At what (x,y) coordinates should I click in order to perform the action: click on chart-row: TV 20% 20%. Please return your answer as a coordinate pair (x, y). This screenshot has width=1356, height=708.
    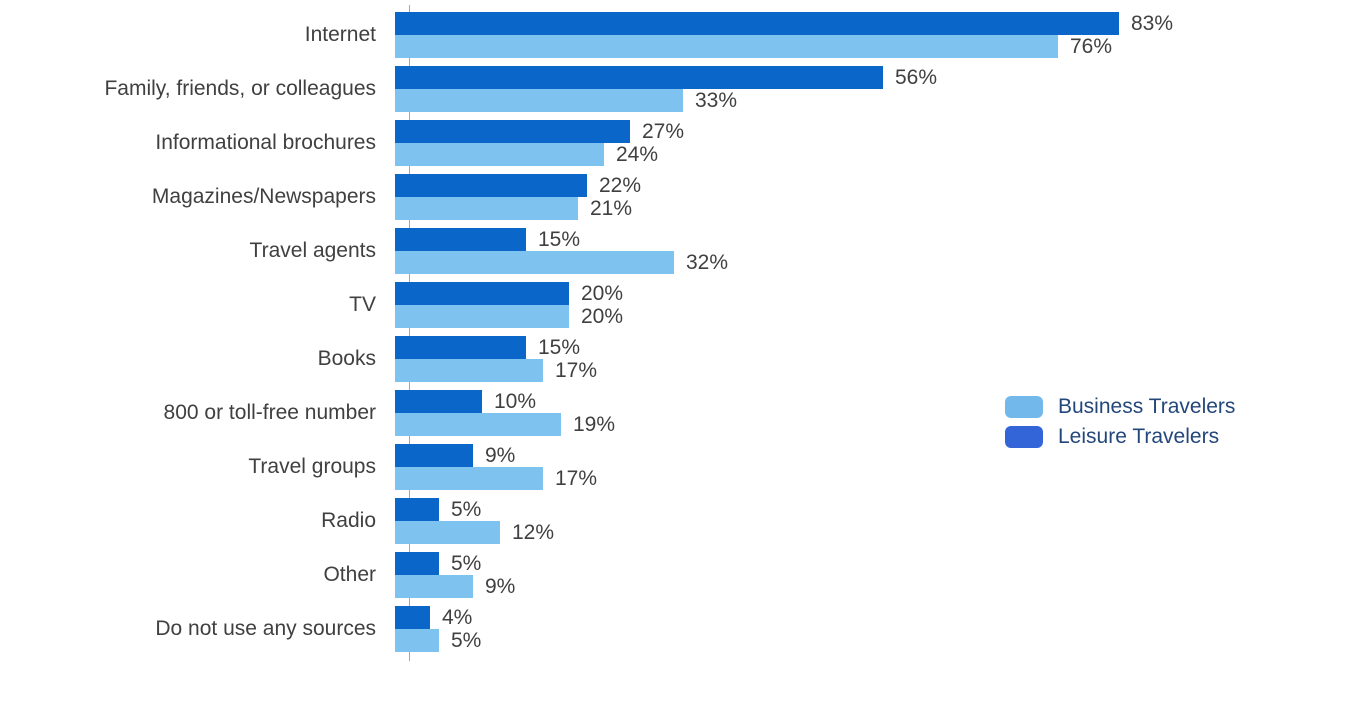
    Looking at the image, I should click on (678, 305).